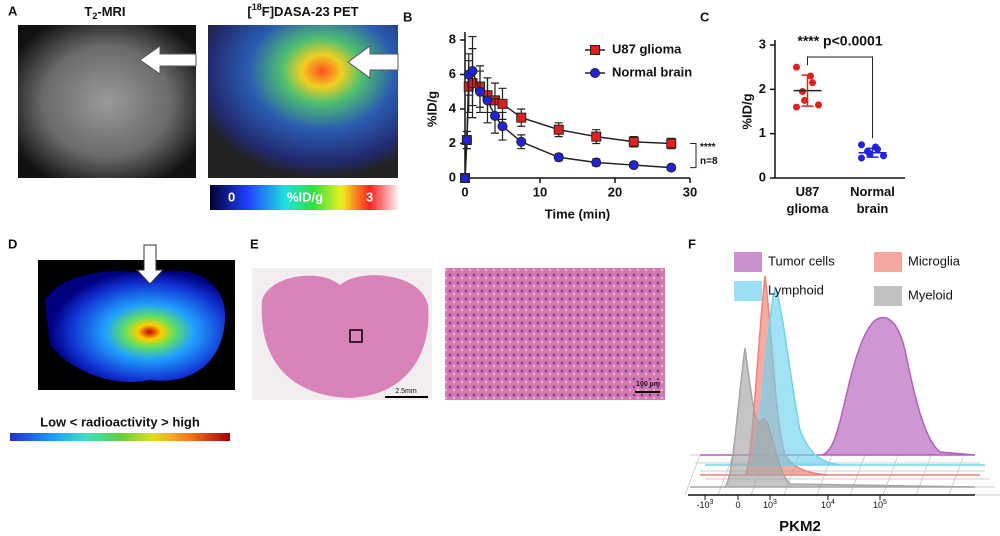  Describe the element at coordinates (356, 336) in the screenshot. I see `inset-box` at that location.